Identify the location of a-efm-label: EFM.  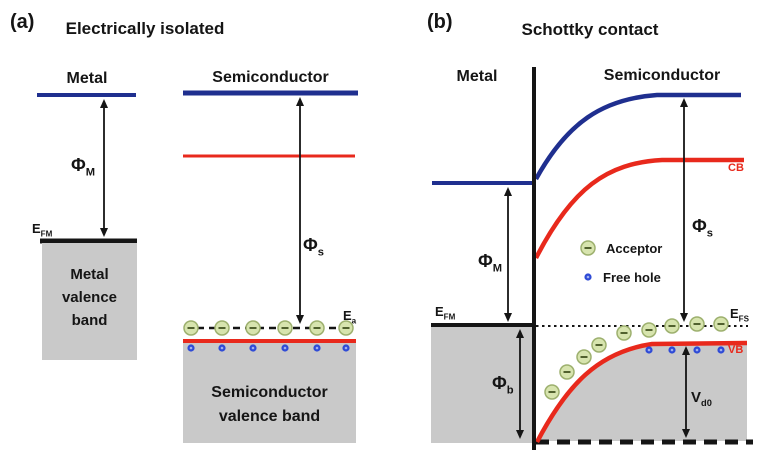
(42, 230).